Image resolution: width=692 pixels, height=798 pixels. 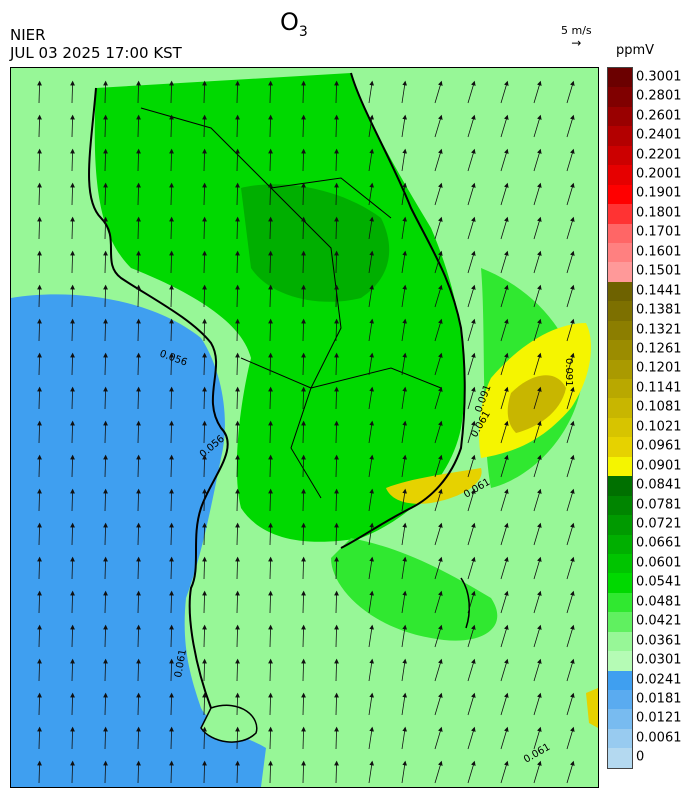 I want to click on color-scale-label: 0.0181, so click(x=659, y=699).